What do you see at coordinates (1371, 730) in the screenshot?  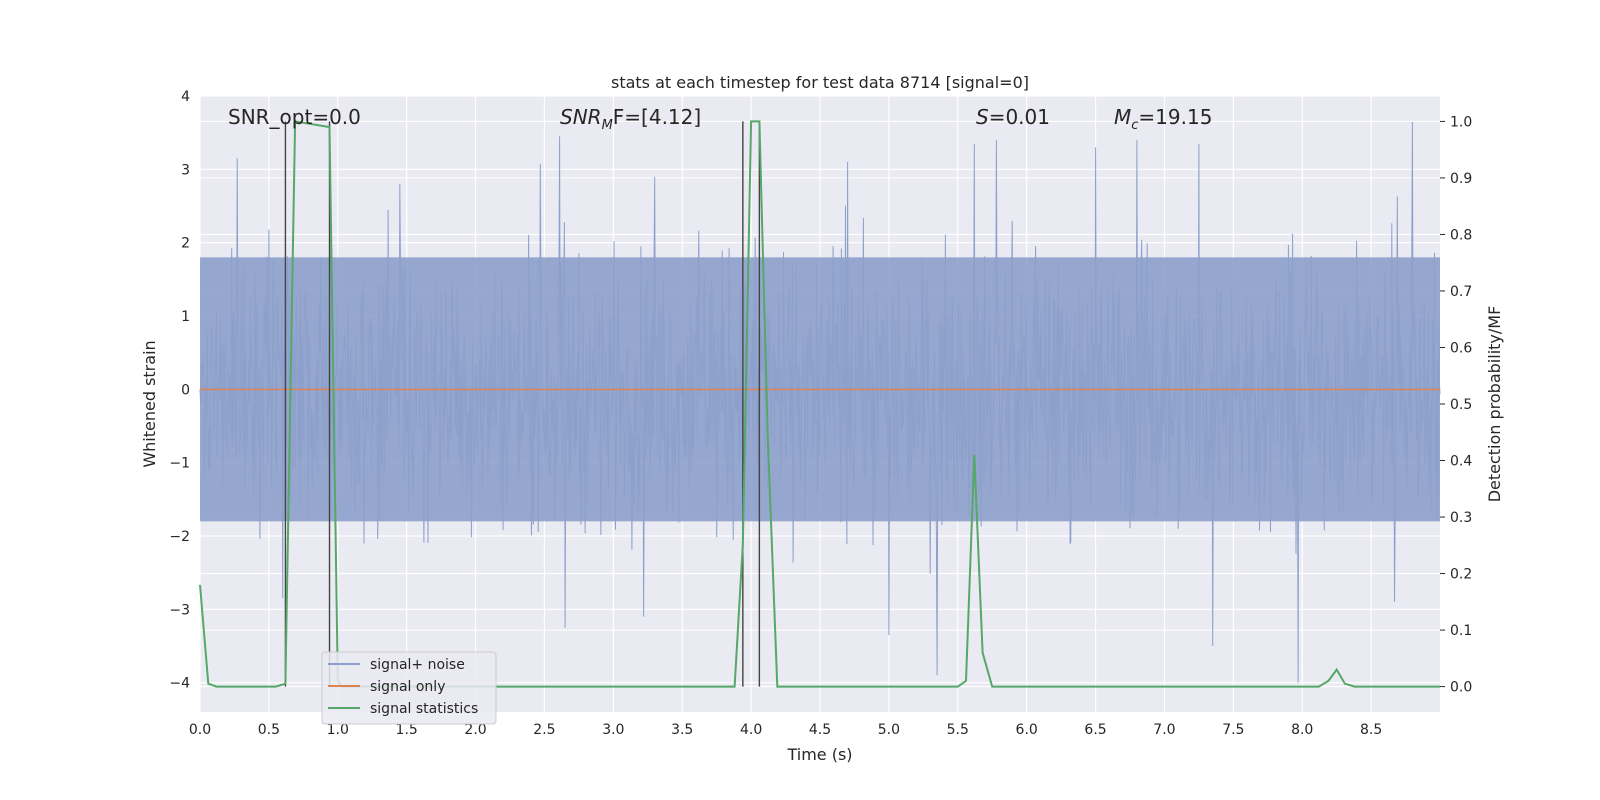 I see `x-tick-label: 8.5` at bounding box center [1371, 730].